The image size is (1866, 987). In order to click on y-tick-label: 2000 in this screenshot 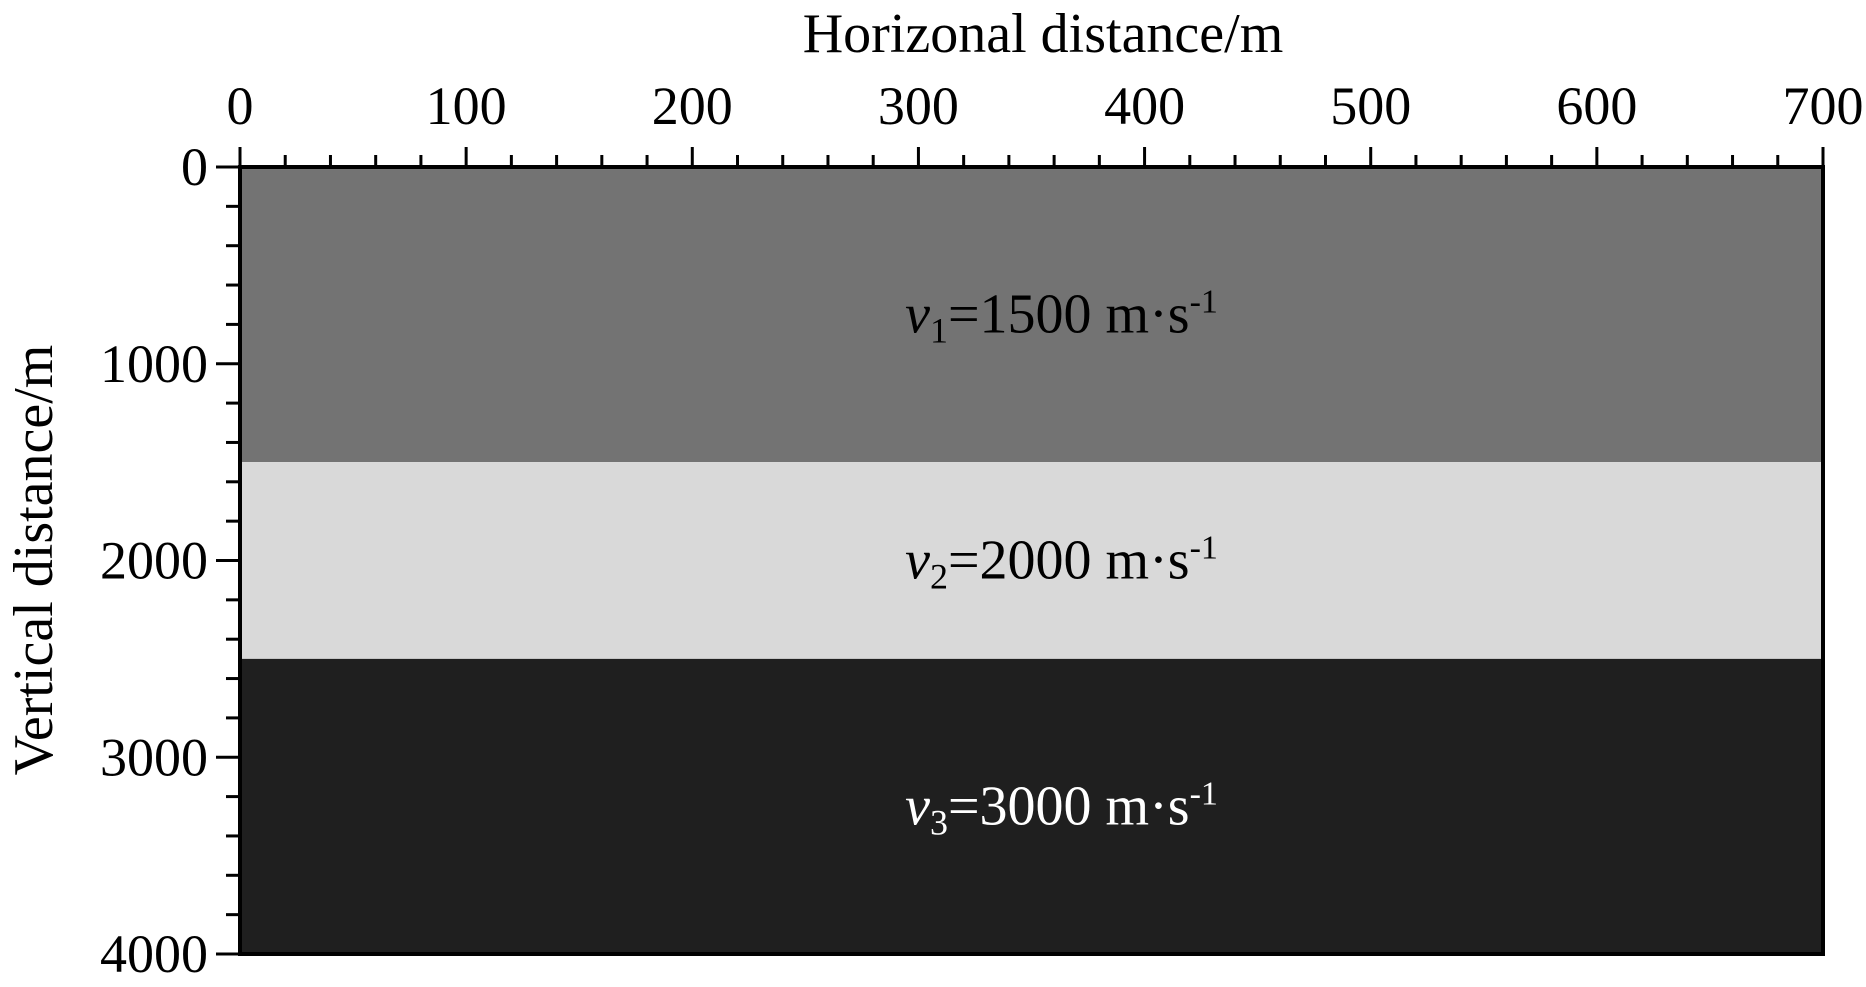, I will do `click(154, 561)`.